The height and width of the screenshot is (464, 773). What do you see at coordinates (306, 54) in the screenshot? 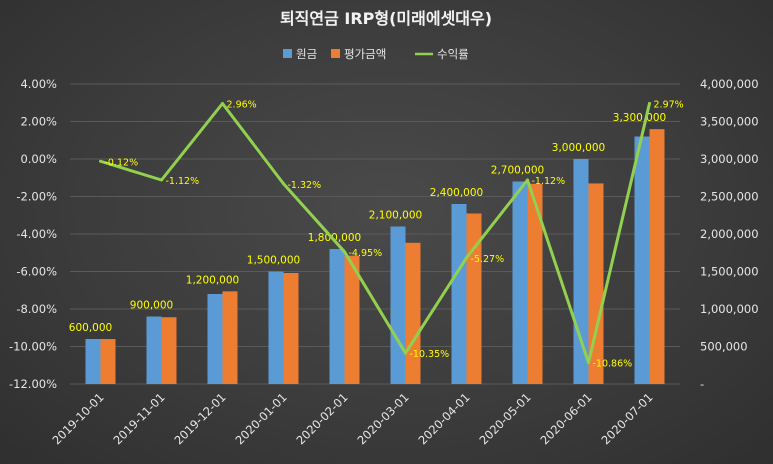
I see `legend-label-principal: 원금` at bounding box center [306, 54].